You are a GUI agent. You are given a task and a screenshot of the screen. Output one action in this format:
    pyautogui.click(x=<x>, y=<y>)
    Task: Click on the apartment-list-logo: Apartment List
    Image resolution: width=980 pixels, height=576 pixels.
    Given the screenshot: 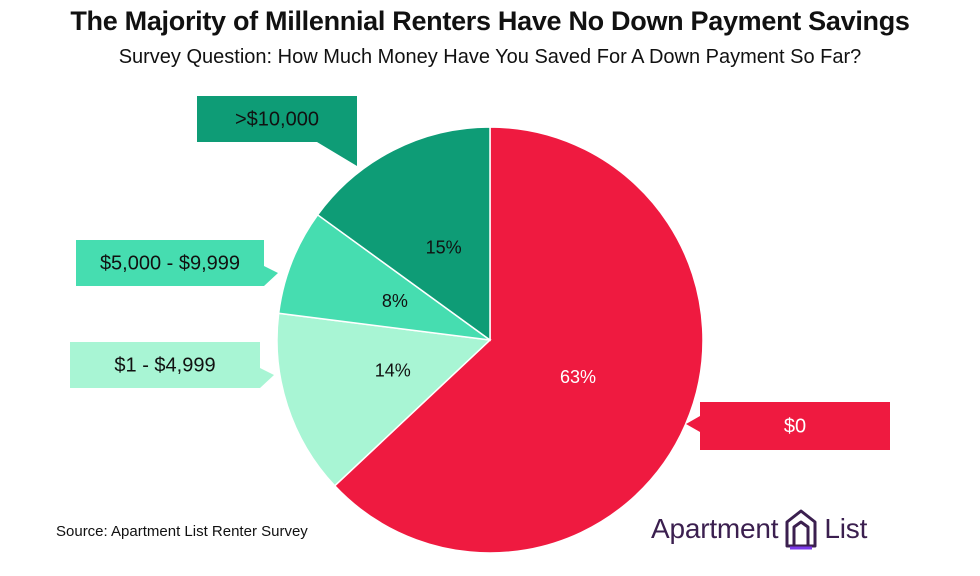 What is the action you would take?
    pyautogui.click(x=759, y=529)
    